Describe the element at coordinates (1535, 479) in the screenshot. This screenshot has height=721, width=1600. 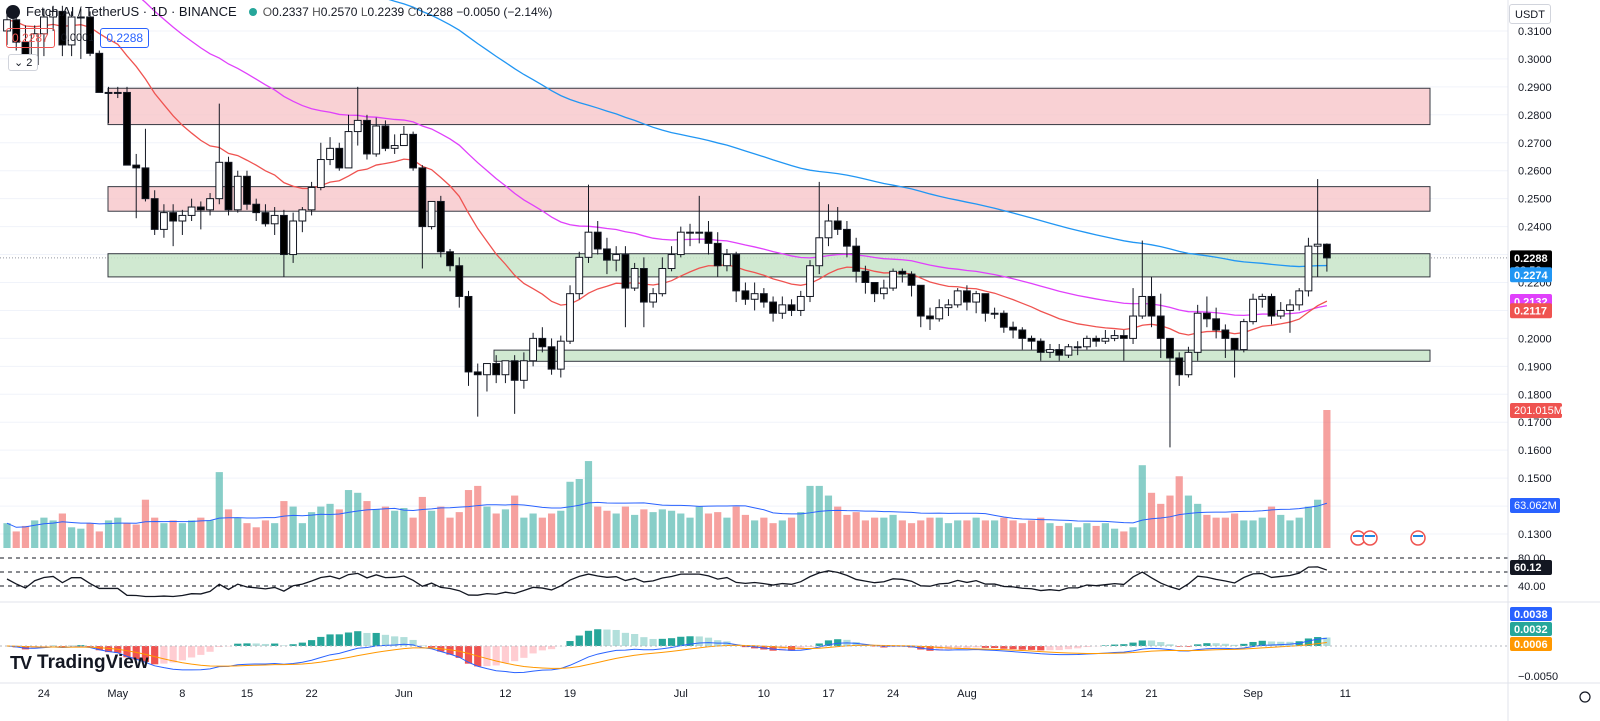
I see `price-tick-label: 0.1500` at that location.